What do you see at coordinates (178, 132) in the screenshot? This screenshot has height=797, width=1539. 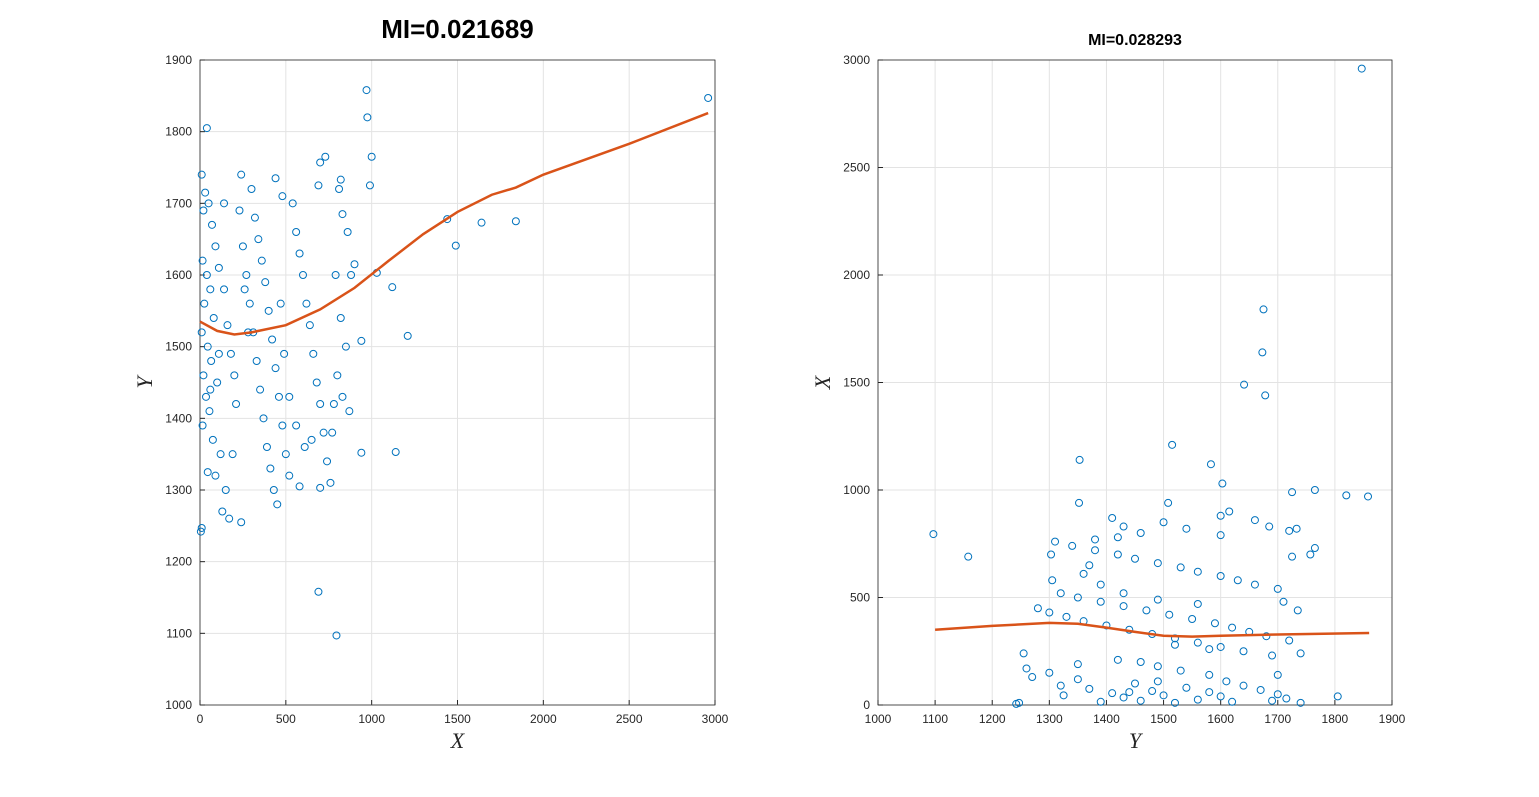 I see `y-tick-label: 1800` at bounding box center [178, 132].